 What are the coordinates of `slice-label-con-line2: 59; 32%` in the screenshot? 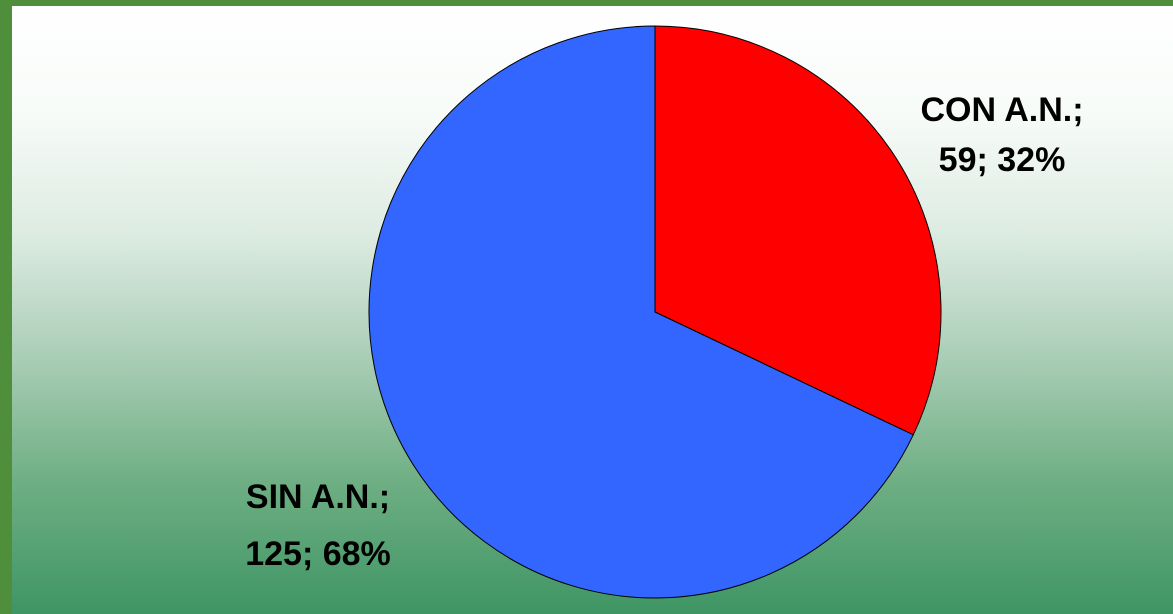 It's located at (1002, 160).